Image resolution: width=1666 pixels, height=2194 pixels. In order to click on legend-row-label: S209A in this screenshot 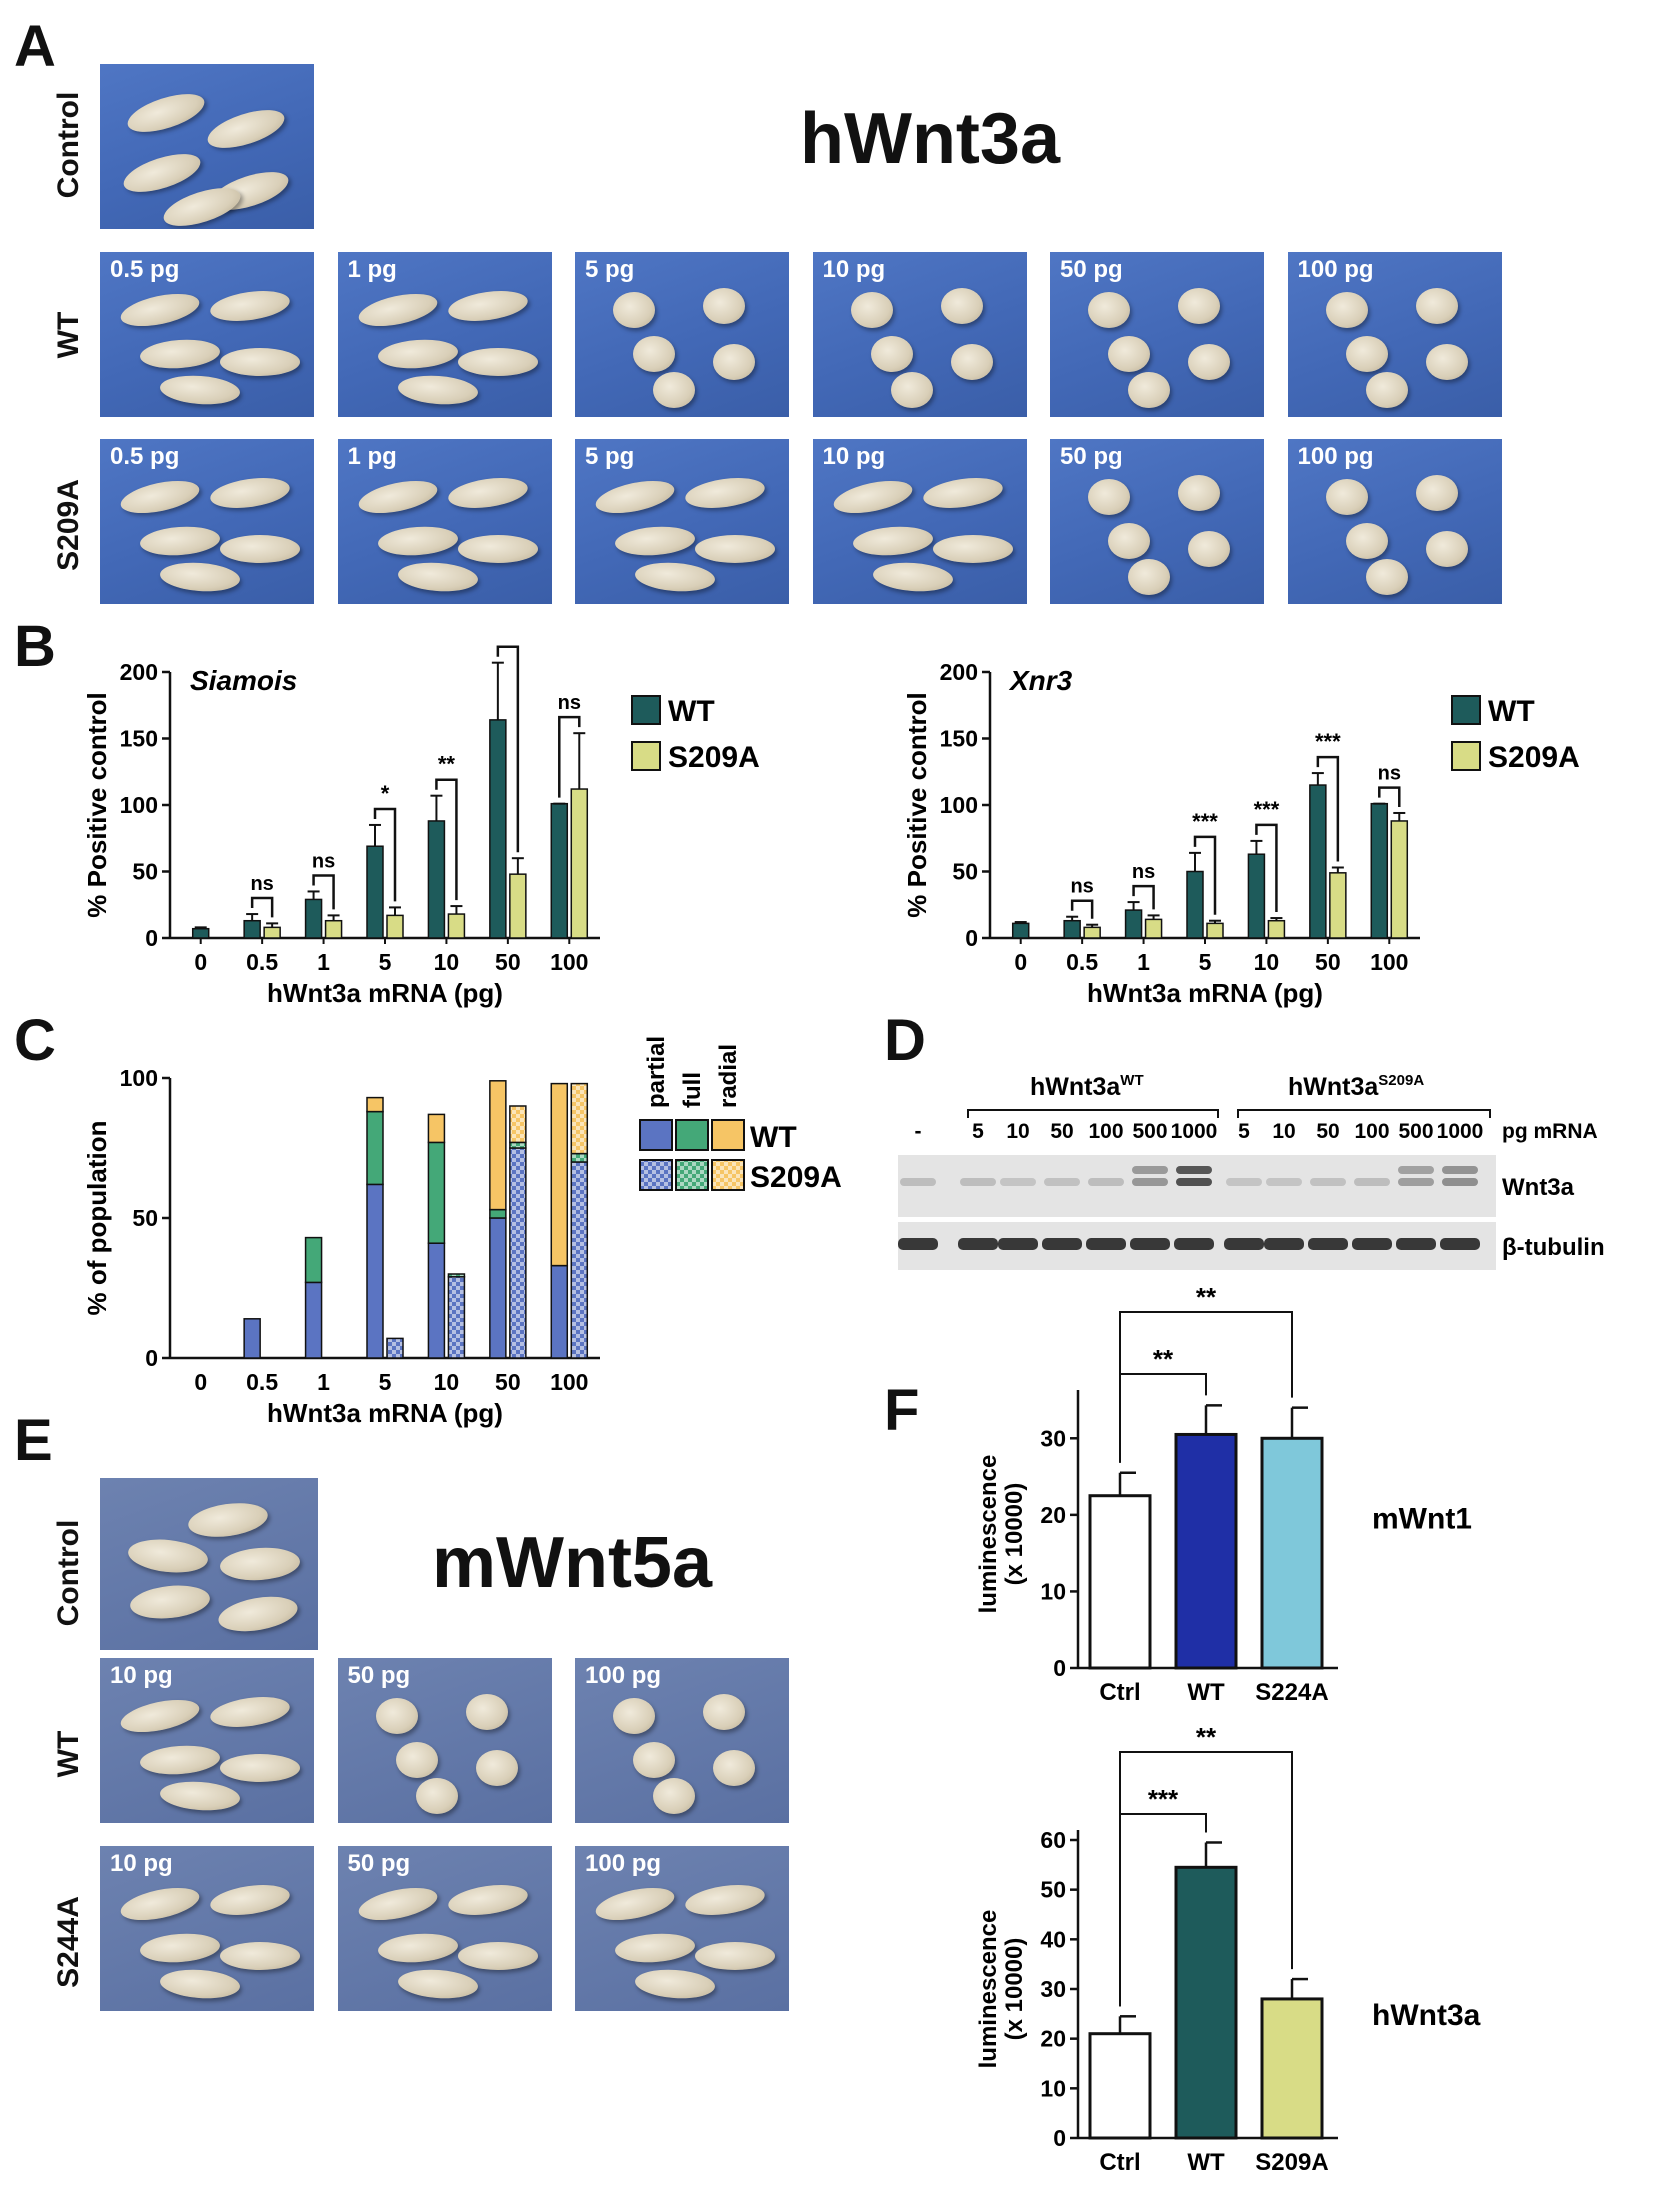, I will do `click(796, 1177)`.